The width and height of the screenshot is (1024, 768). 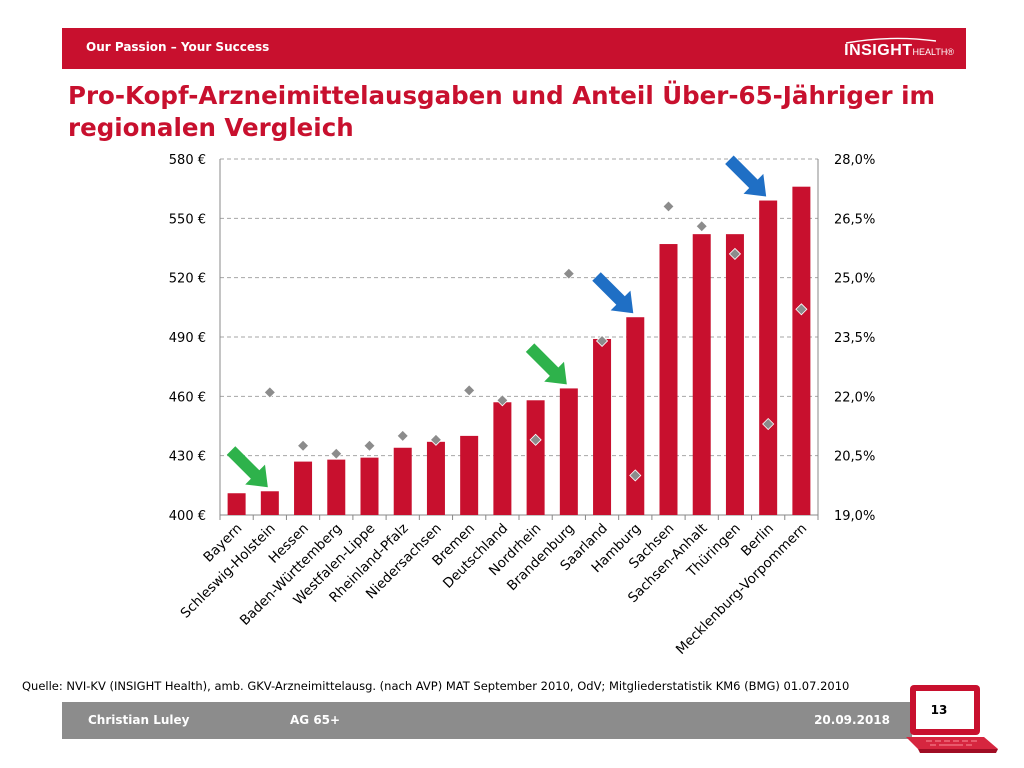 I want to click on footer-date: 20.09.2018, so click(x=852, y=720).